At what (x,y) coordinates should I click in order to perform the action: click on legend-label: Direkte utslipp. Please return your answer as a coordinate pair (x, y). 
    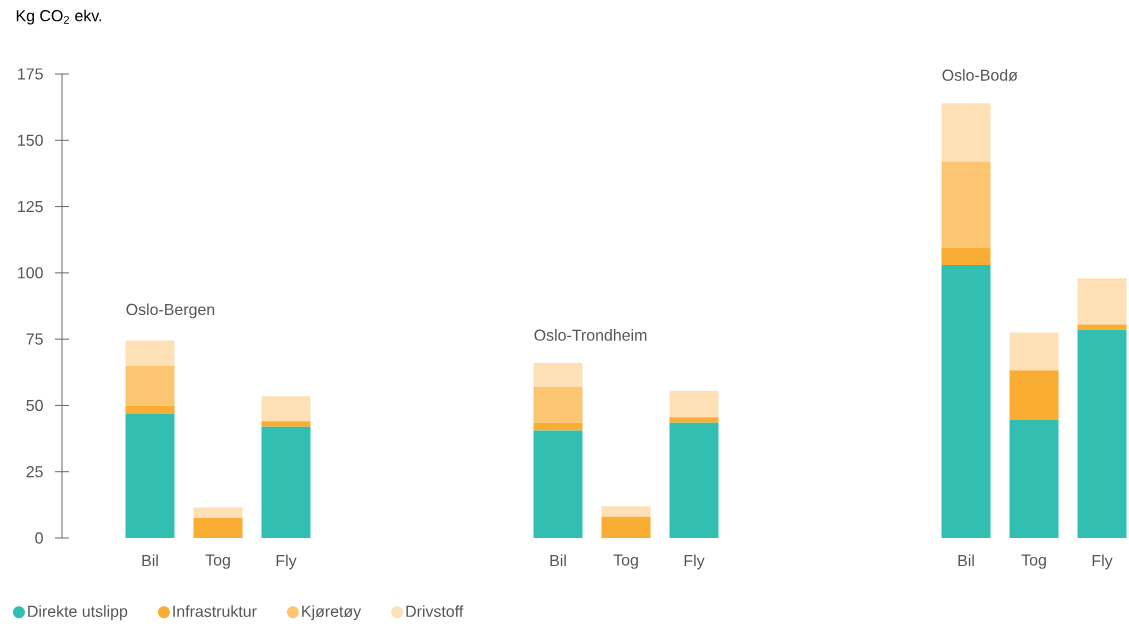
    Looking at the image, I should click on (78, 613).